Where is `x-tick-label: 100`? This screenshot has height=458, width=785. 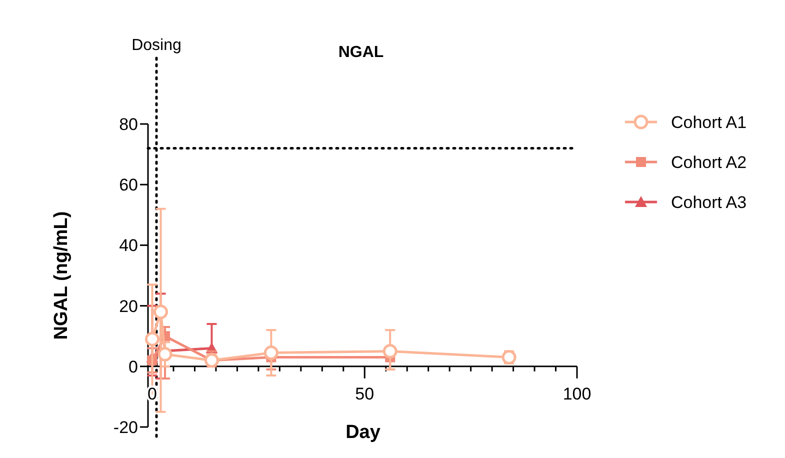
x-tick-label: 100 is located at coordinates (577, 394).